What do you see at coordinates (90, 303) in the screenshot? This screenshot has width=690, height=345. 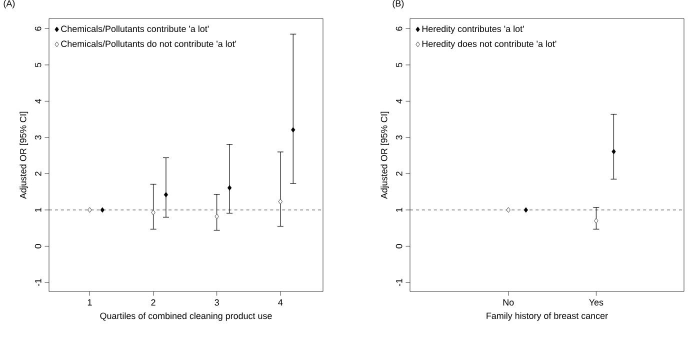 I see `x-tick-label: 1` at bounding box center [90, 303].